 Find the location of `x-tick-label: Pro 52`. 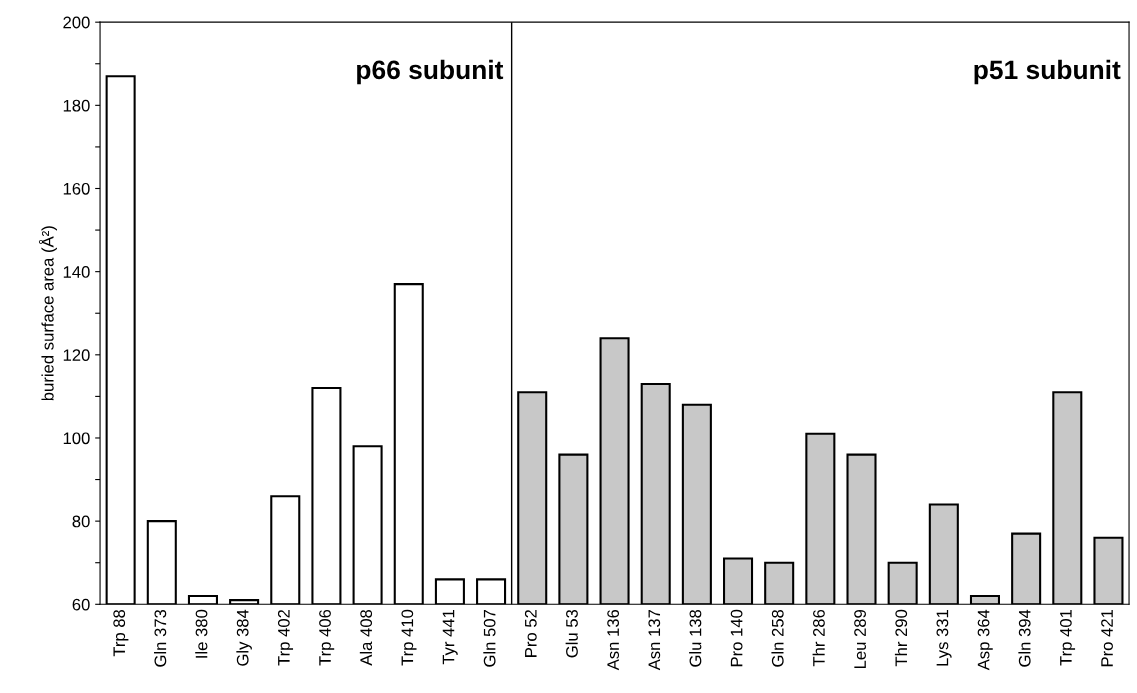

x-tick-label: Pro 52 is located at coordinates (530, 633).